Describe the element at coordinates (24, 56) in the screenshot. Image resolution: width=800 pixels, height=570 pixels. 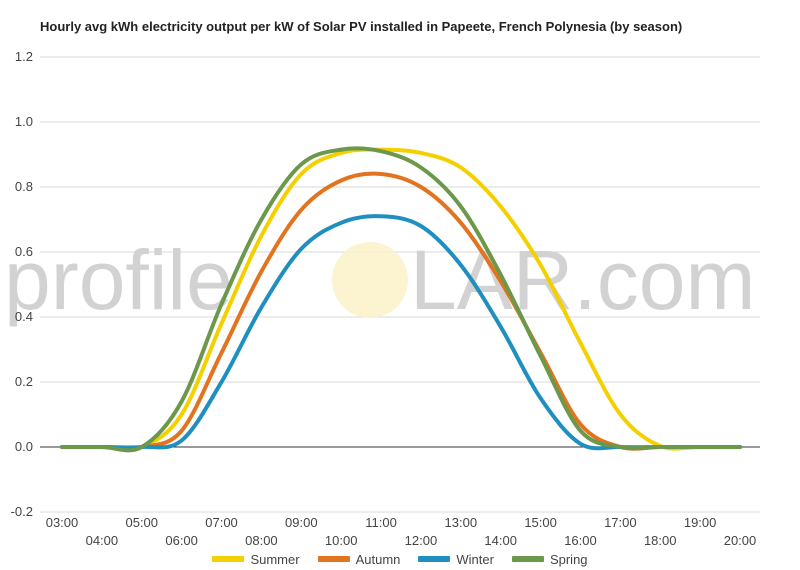
I see `y-tick-label: 1.2` at that location.